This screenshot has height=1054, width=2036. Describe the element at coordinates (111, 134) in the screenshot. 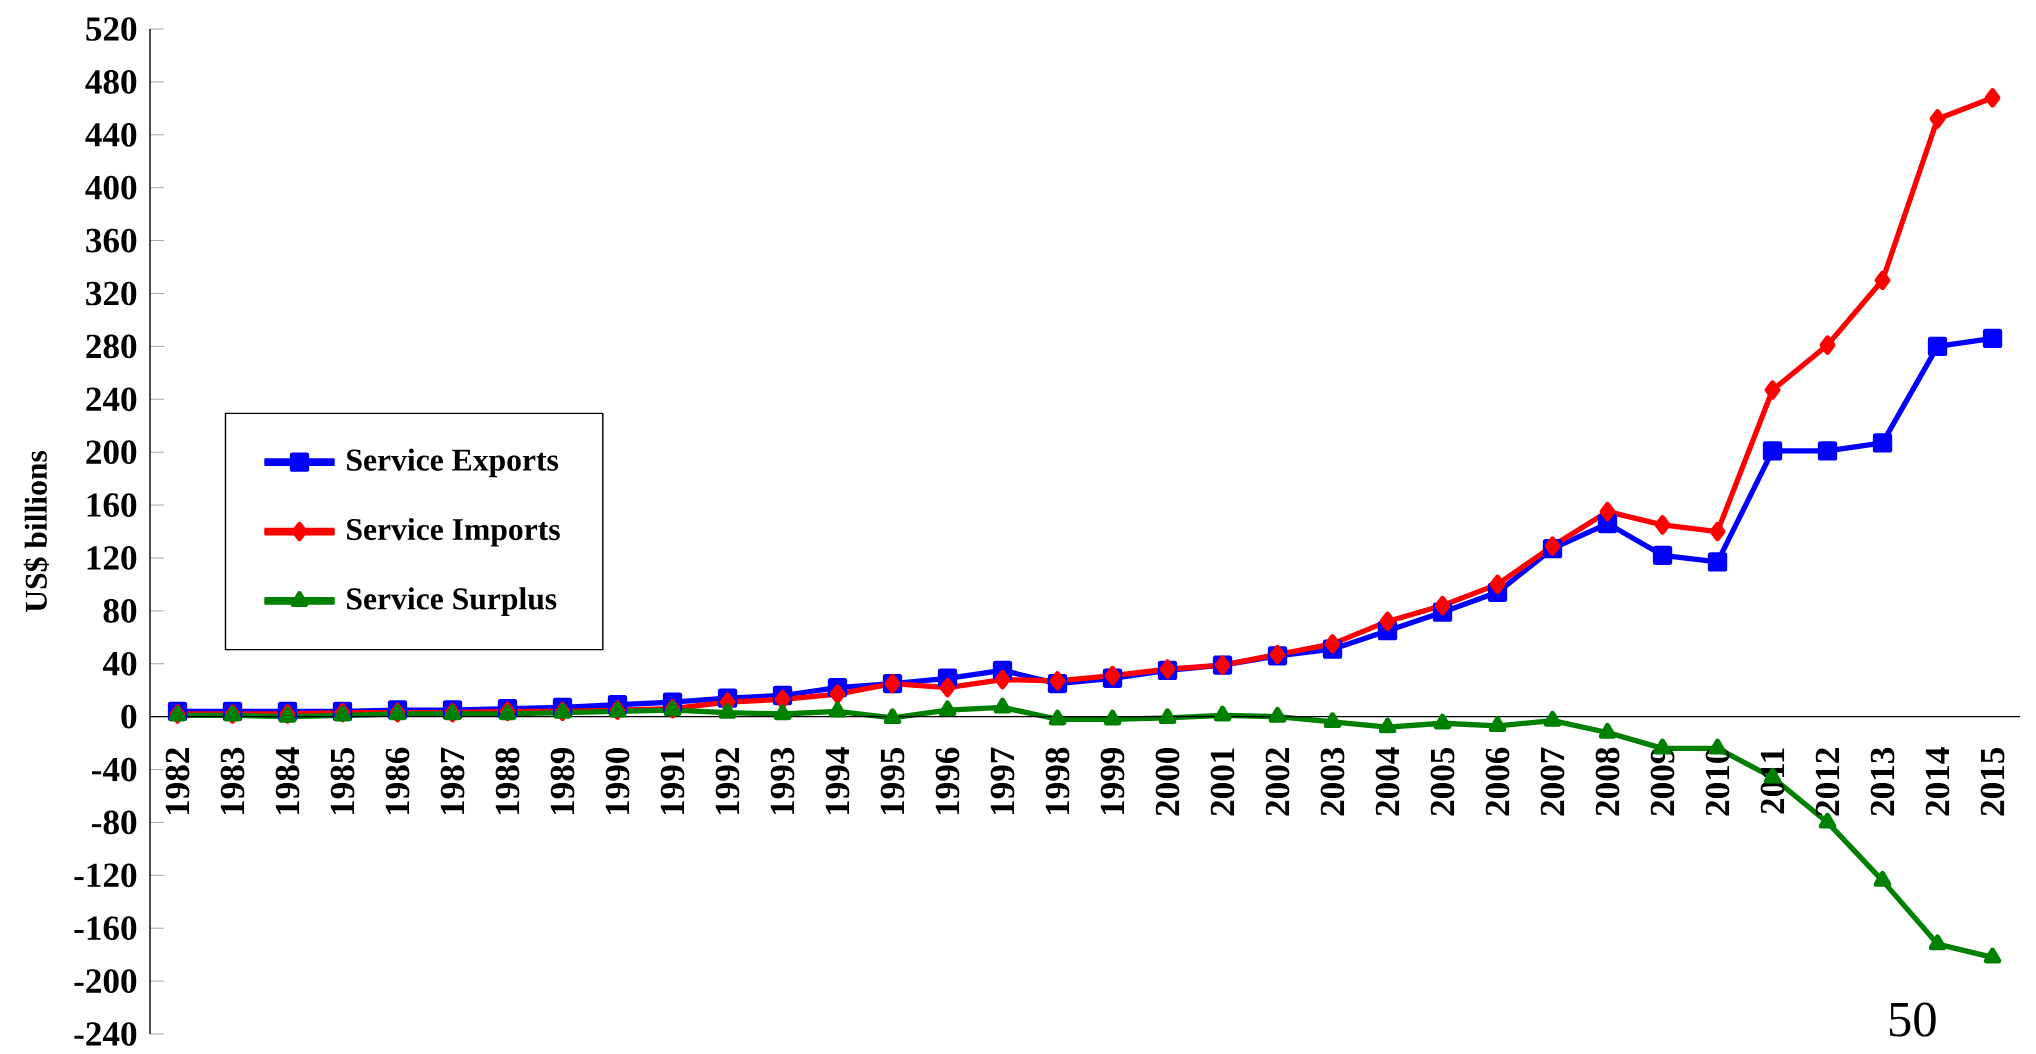

I see `y-tick-label: 440` at that location.